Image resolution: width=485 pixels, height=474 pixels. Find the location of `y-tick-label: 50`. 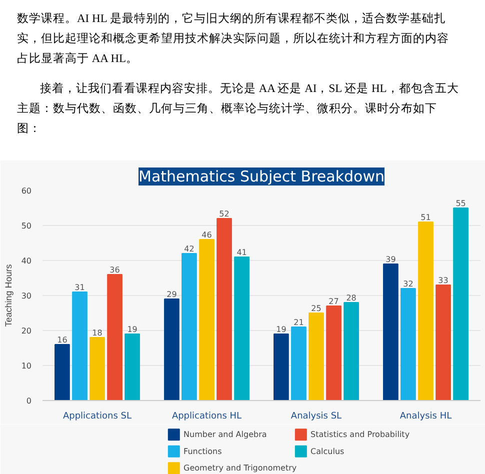

y-tick-label: 50 is located at coordinates (26, 226).